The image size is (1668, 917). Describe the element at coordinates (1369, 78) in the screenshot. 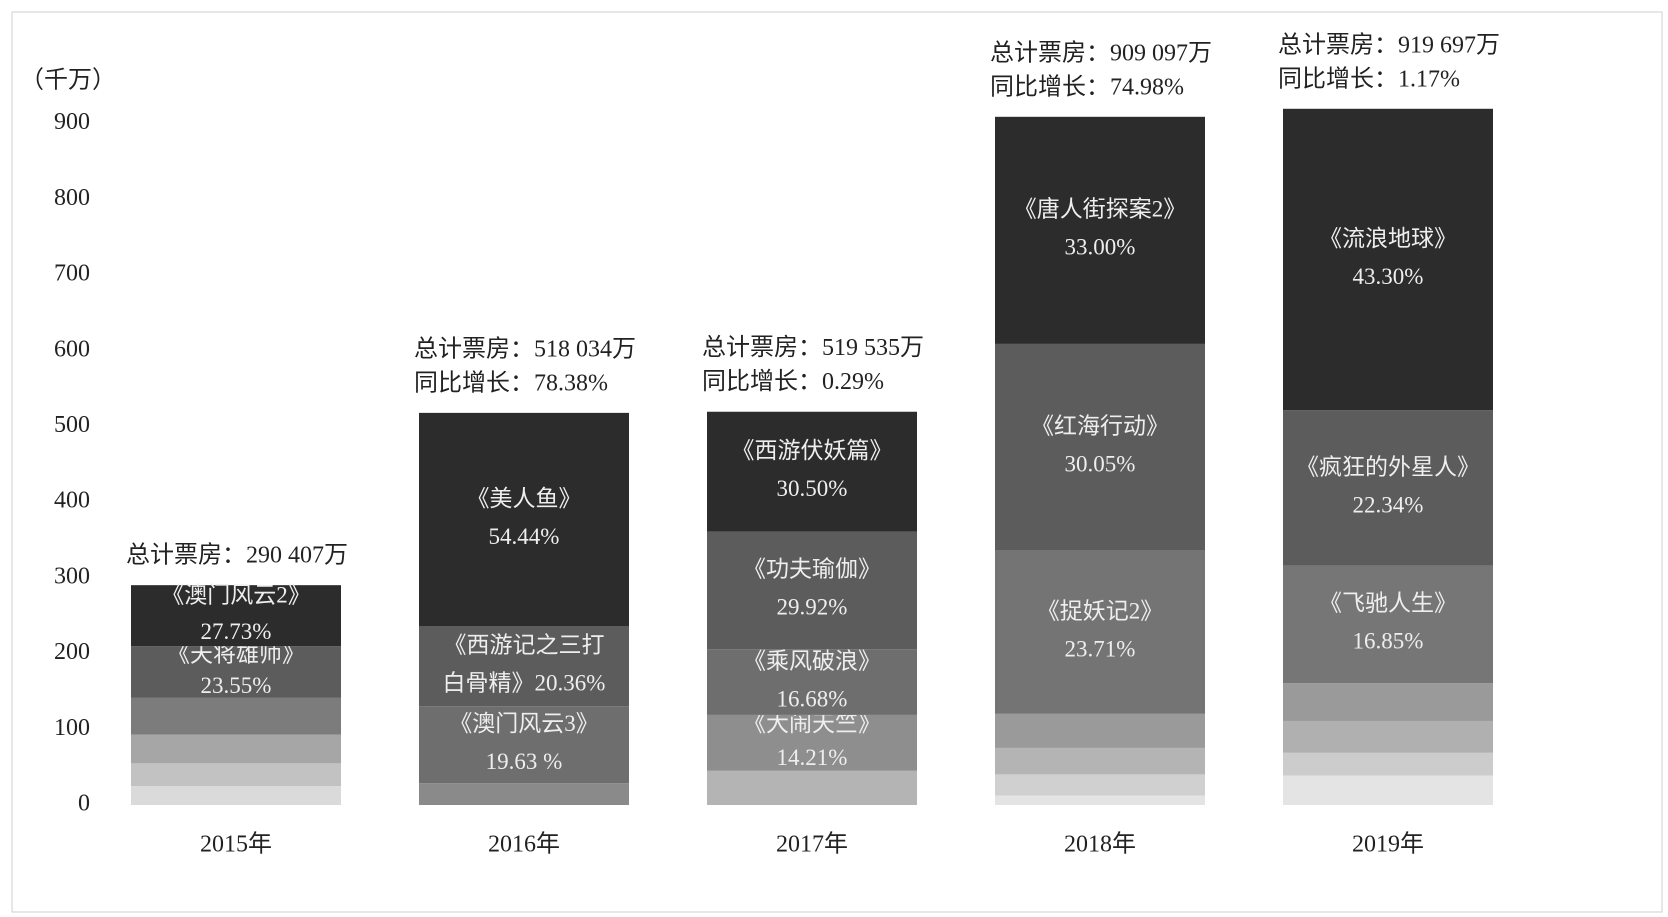

I see `total-annotation: 同比增长：1.17%` at that location.